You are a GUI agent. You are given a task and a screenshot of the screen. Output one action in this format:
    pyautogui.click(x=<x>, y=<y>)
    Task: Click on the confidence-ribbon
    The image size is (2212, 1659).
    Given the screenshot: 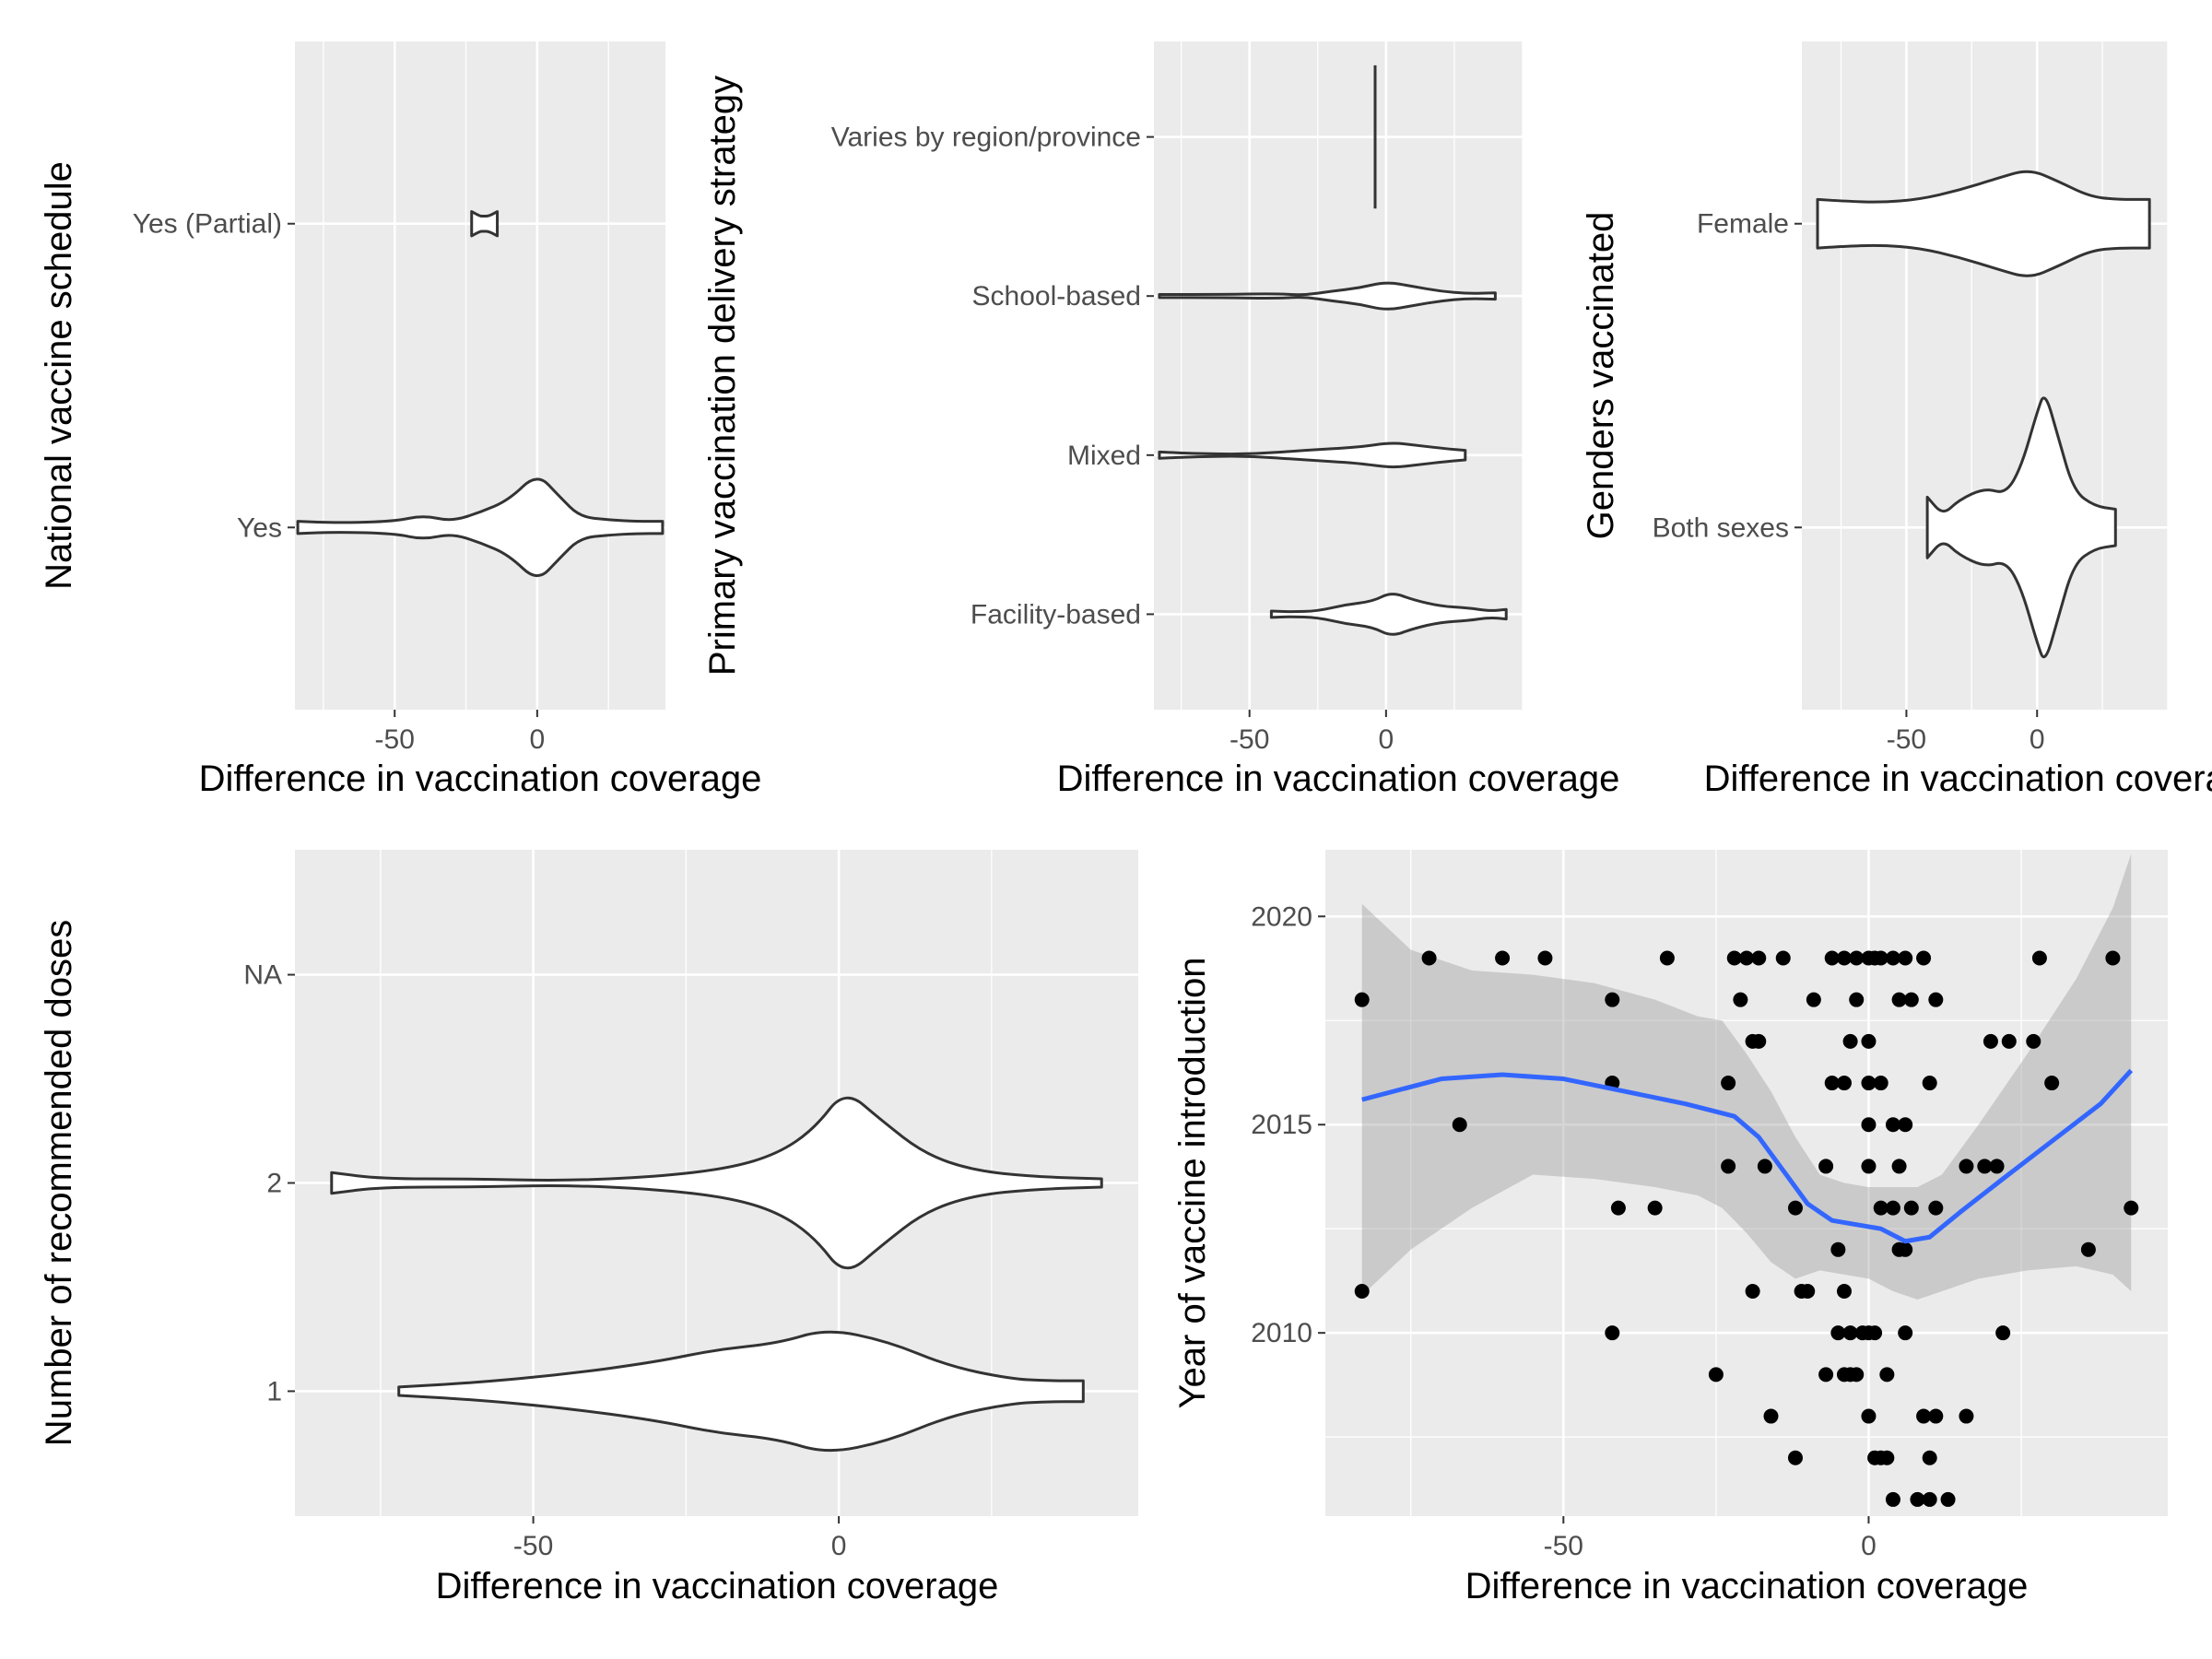 What is the action you would take?
    pyautogui.click(x=1746, y=1076)
    